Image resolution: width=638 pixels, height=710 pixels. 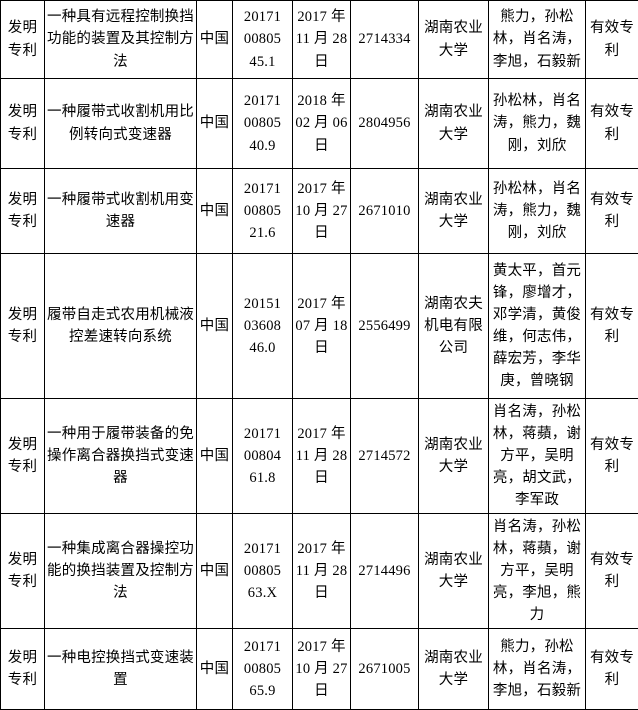 I want to click on appno-line: 46.0, so click(x=262, y=348).